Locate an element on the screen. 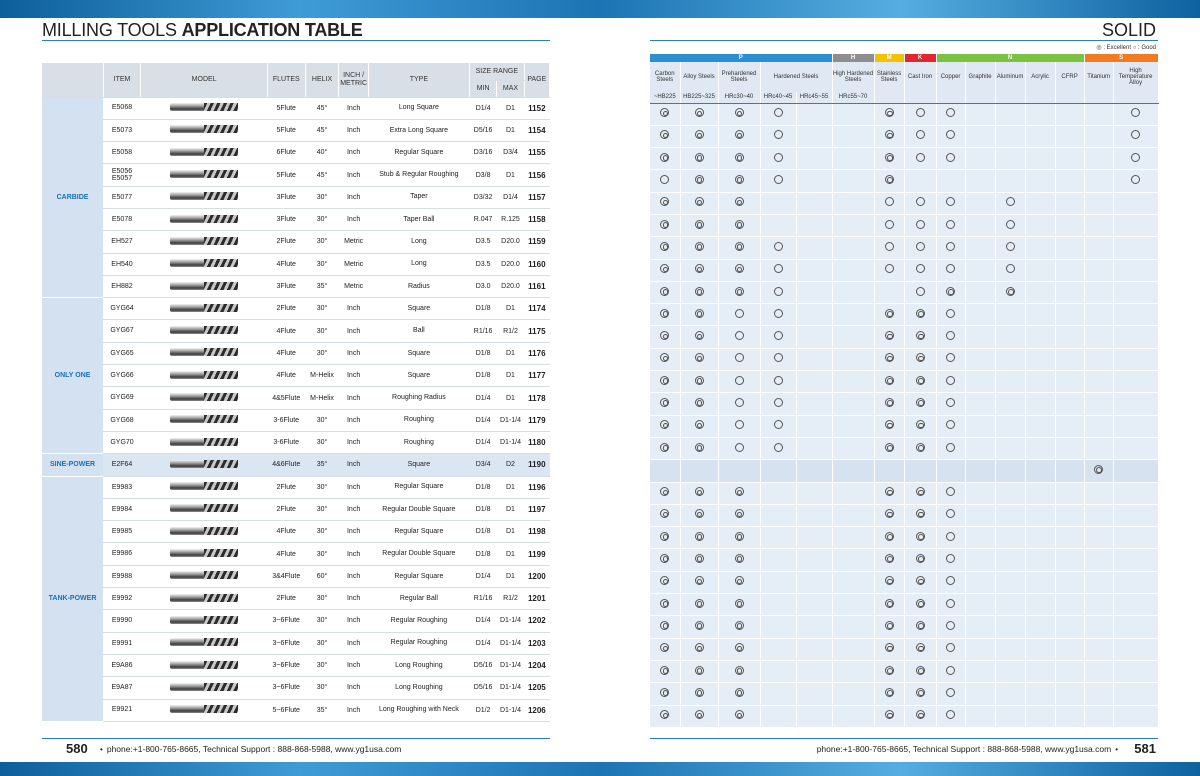 This screenshot has width=1200, height=776. flutes-cell: 4Flute is located at coordinates (286, 331).